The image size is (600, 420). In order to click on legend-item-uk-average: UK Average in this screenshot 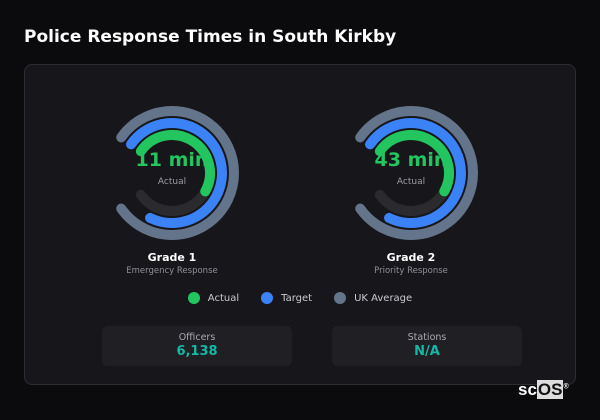, I will do `click(373, 298)`.